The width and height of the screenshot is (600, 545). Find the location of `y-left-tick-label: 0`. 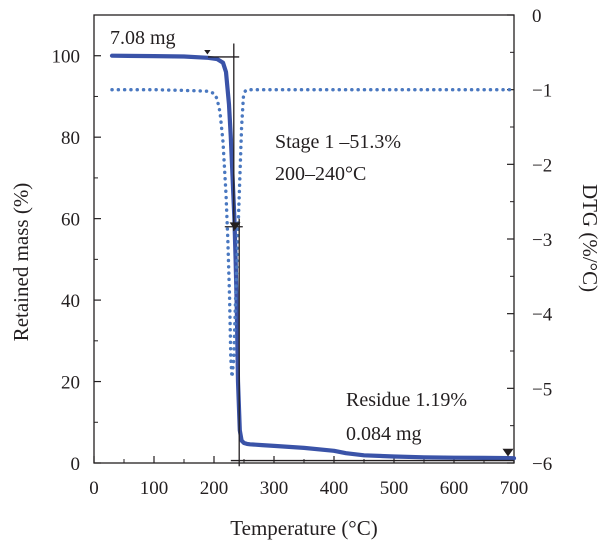

y-left-tick-label: 0 is located at coordinates (76, 464).